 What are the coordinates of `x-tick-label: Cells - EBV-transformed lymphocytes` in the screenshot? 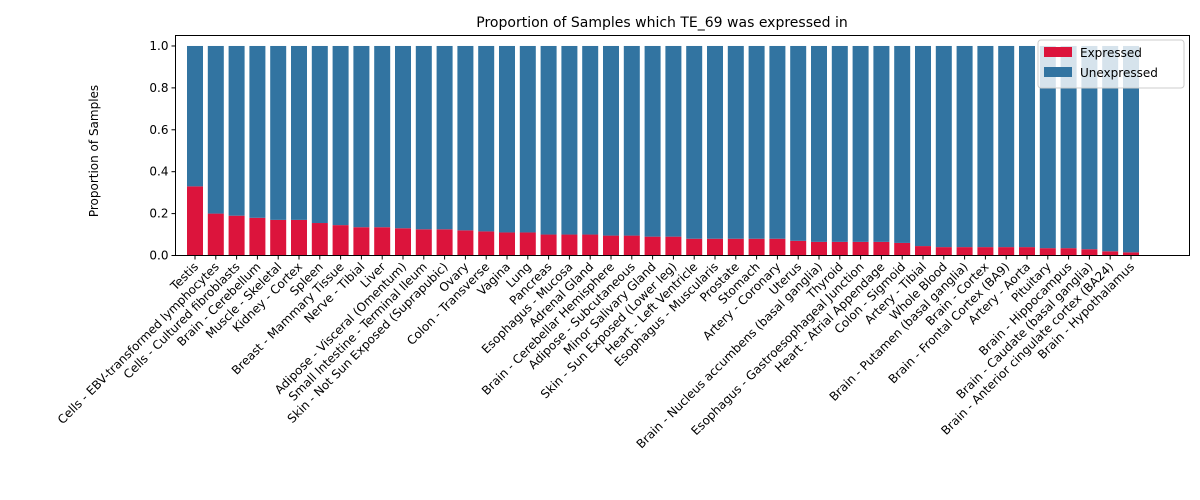 It's located at (138, 343).